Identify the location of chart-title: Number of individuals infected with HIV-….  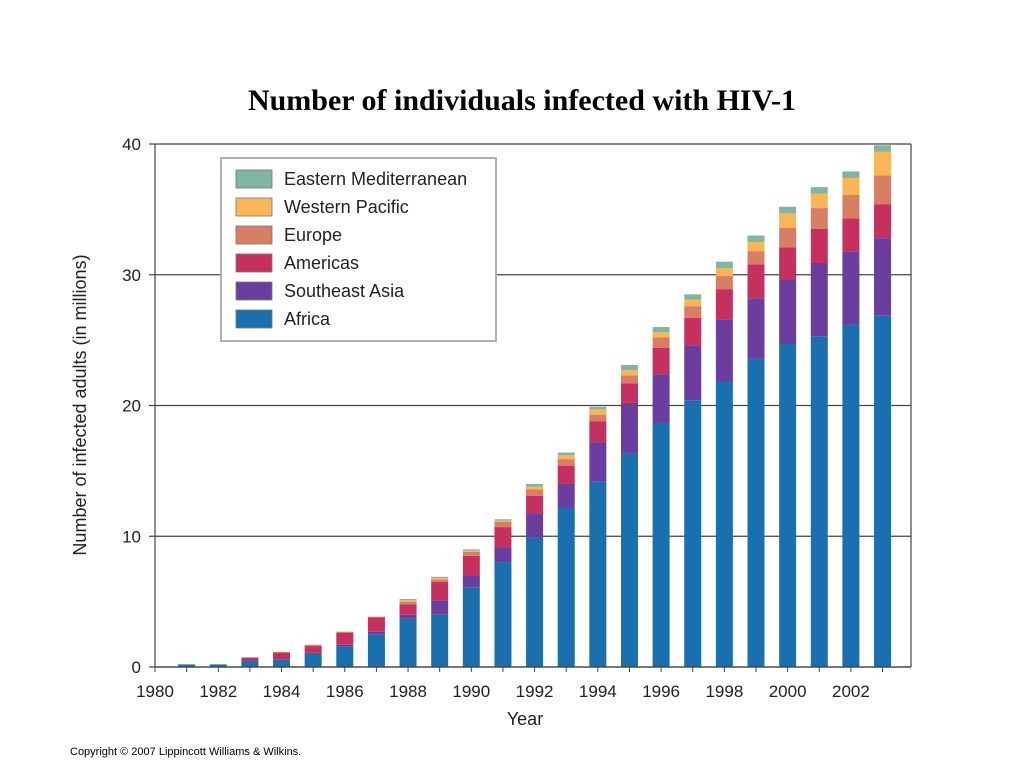
(522, 100).